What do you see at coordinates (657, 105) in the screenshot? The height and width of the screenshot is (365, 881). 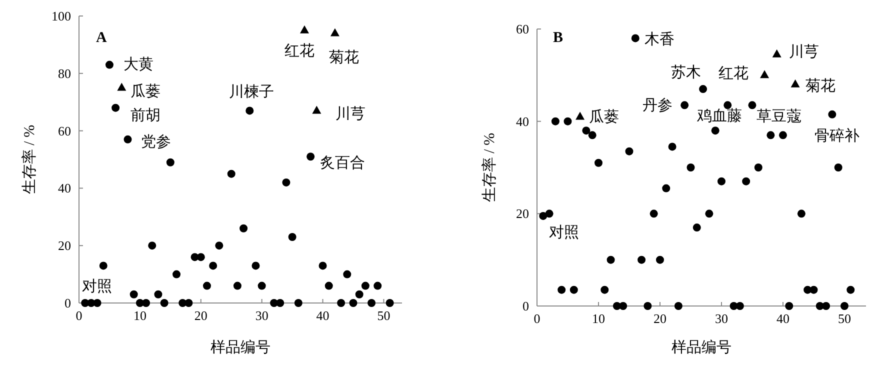 I see `annotation: 丹参` at bounding box center [657, 105].